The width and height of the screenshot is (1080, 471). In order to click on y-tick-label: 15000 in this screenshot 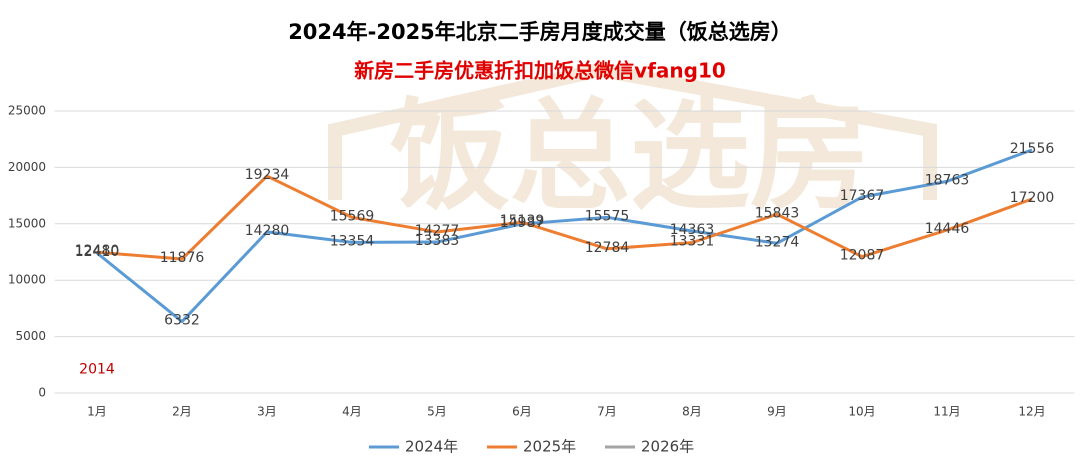, I will do `click(27, 223)`.